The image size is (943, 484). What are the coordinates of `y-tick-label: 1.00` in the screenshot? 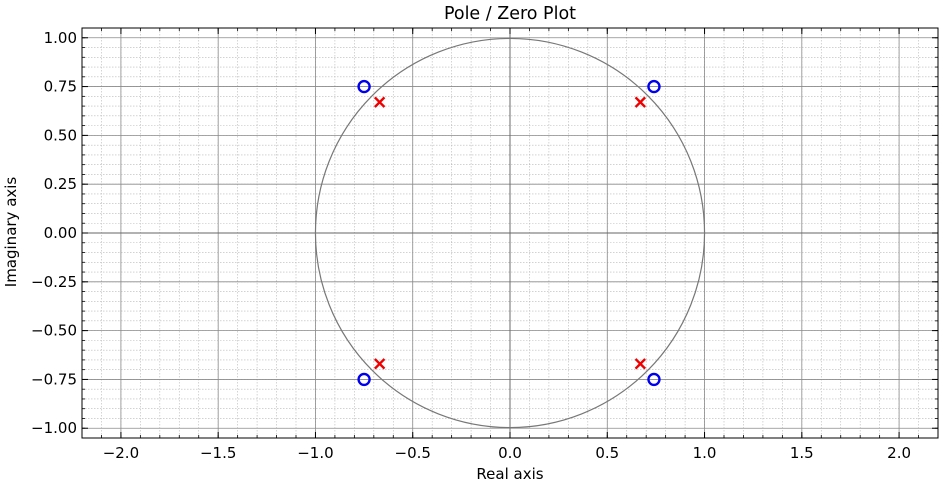 It's located at (60, 38).